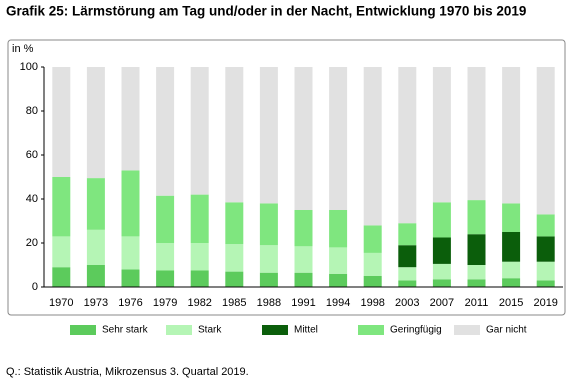  What do you see at coordinates (32, 199) in the screenshot?
I see `y-tick-label: 40` at bounding box center [32, 199].